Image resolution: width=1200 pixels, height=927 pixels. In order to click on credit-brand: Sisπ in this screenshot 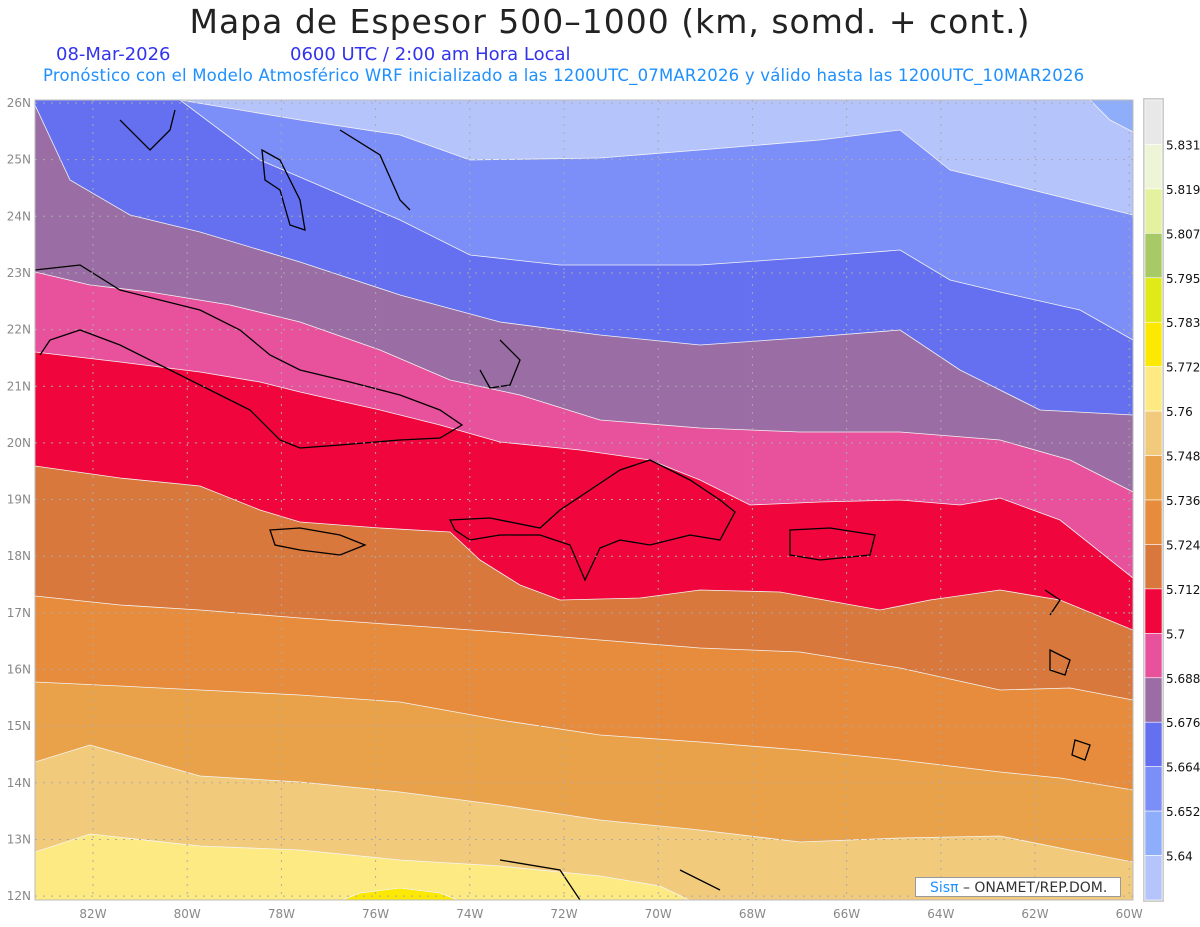, I will do `click(944, 888)`.